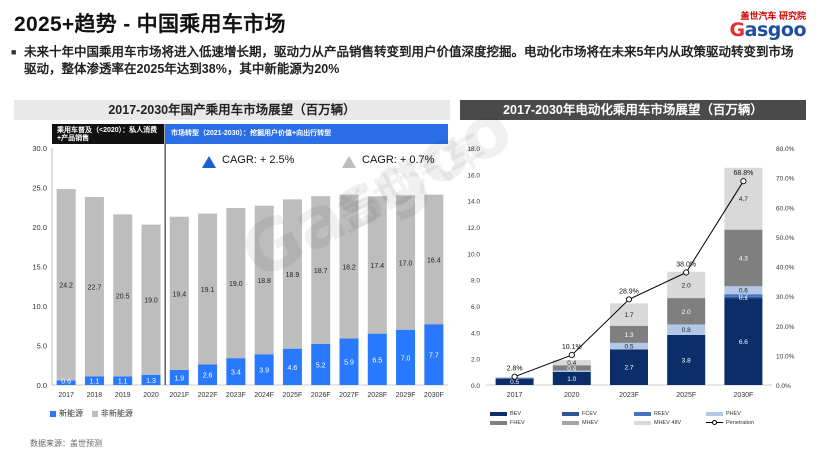 This screenshot has height=461, width=820. What do you see at coordinates (473, 254) in the screenshot?
I see `right-y-tick: 10.0` at bounding box center [473, 254].